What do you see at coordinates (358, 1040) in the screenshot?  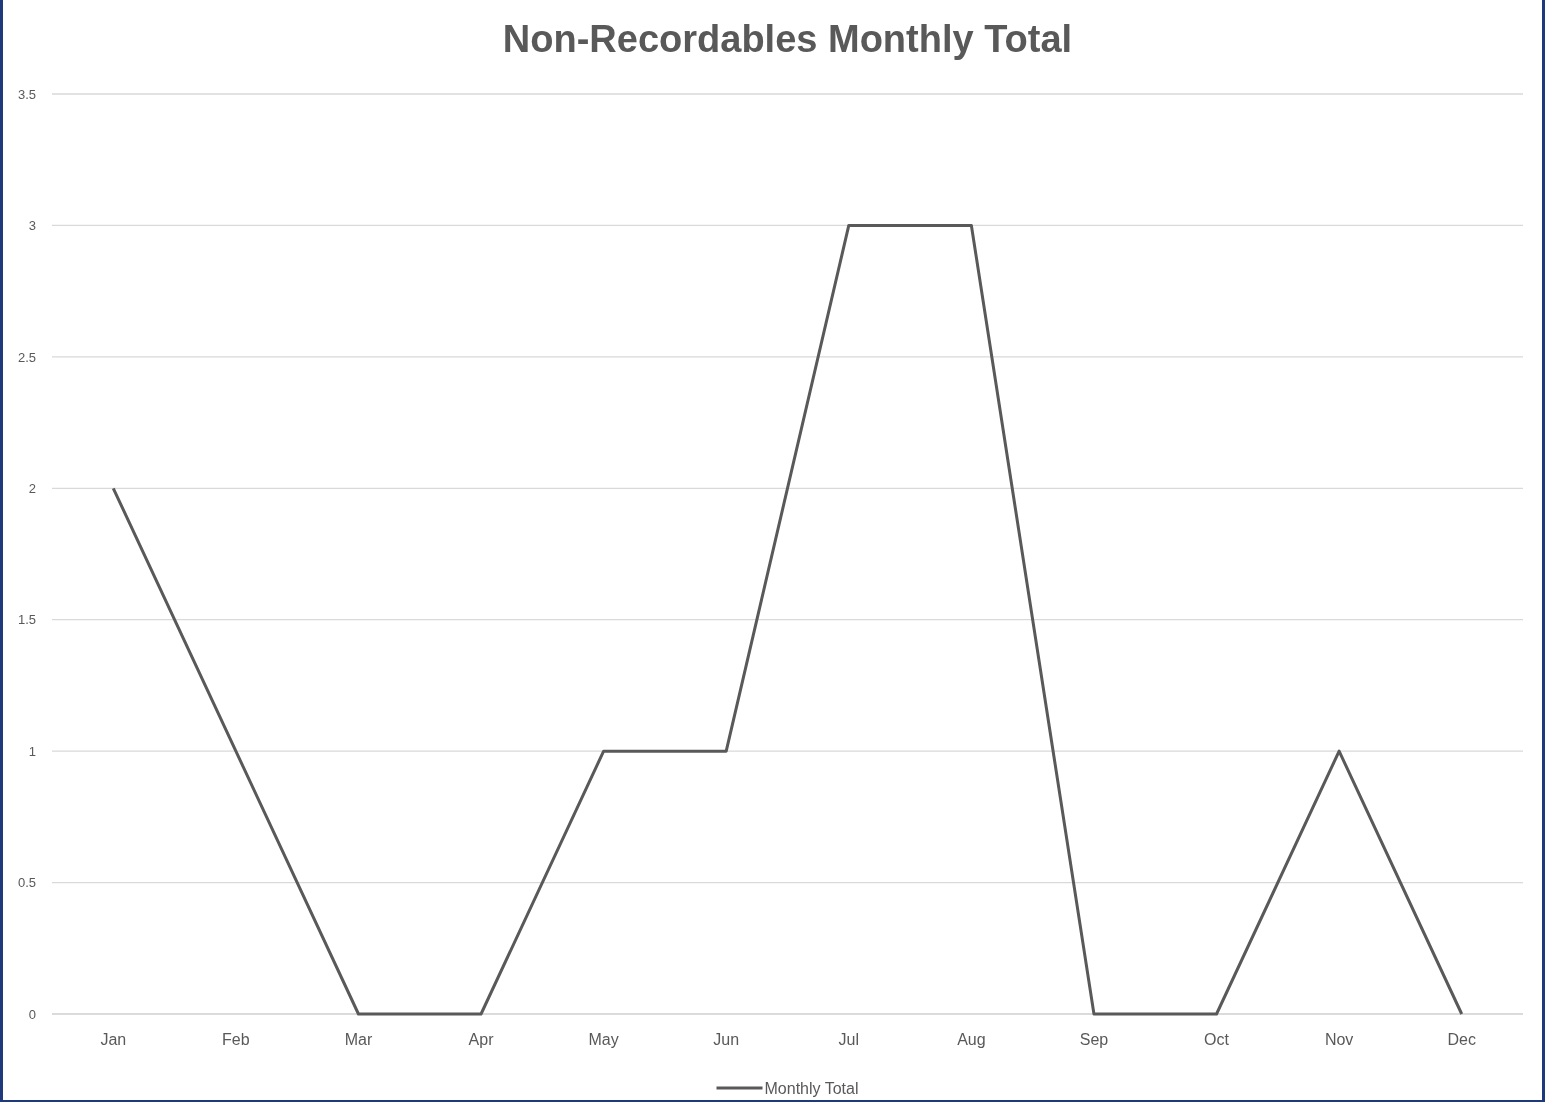 I see `x-tick-label: Mar` at bounding box center [358, 1040].